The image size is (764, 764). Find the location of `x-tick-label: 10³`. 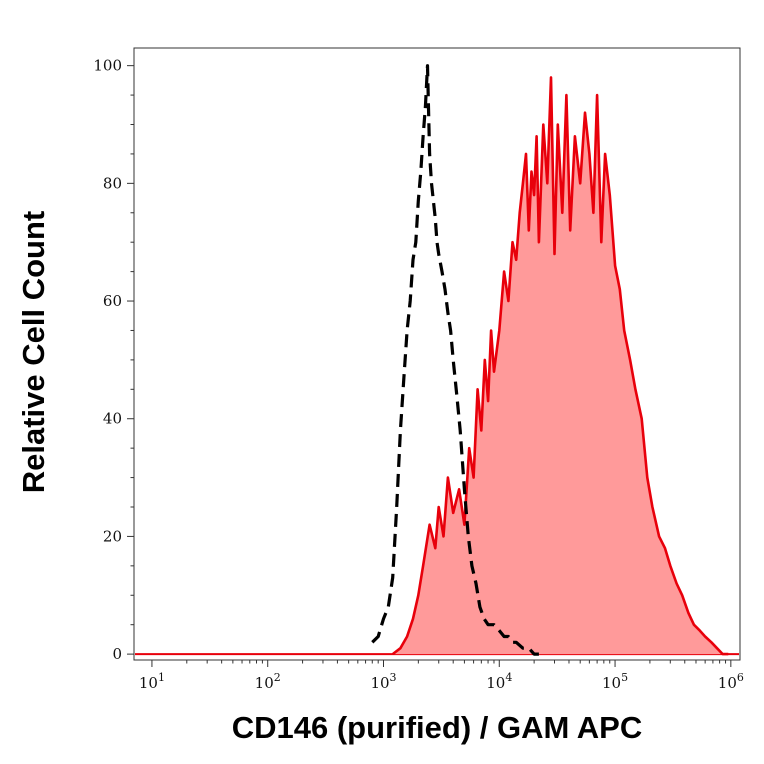

x-tick-label: 10³ is located at coordinates (383, 681).